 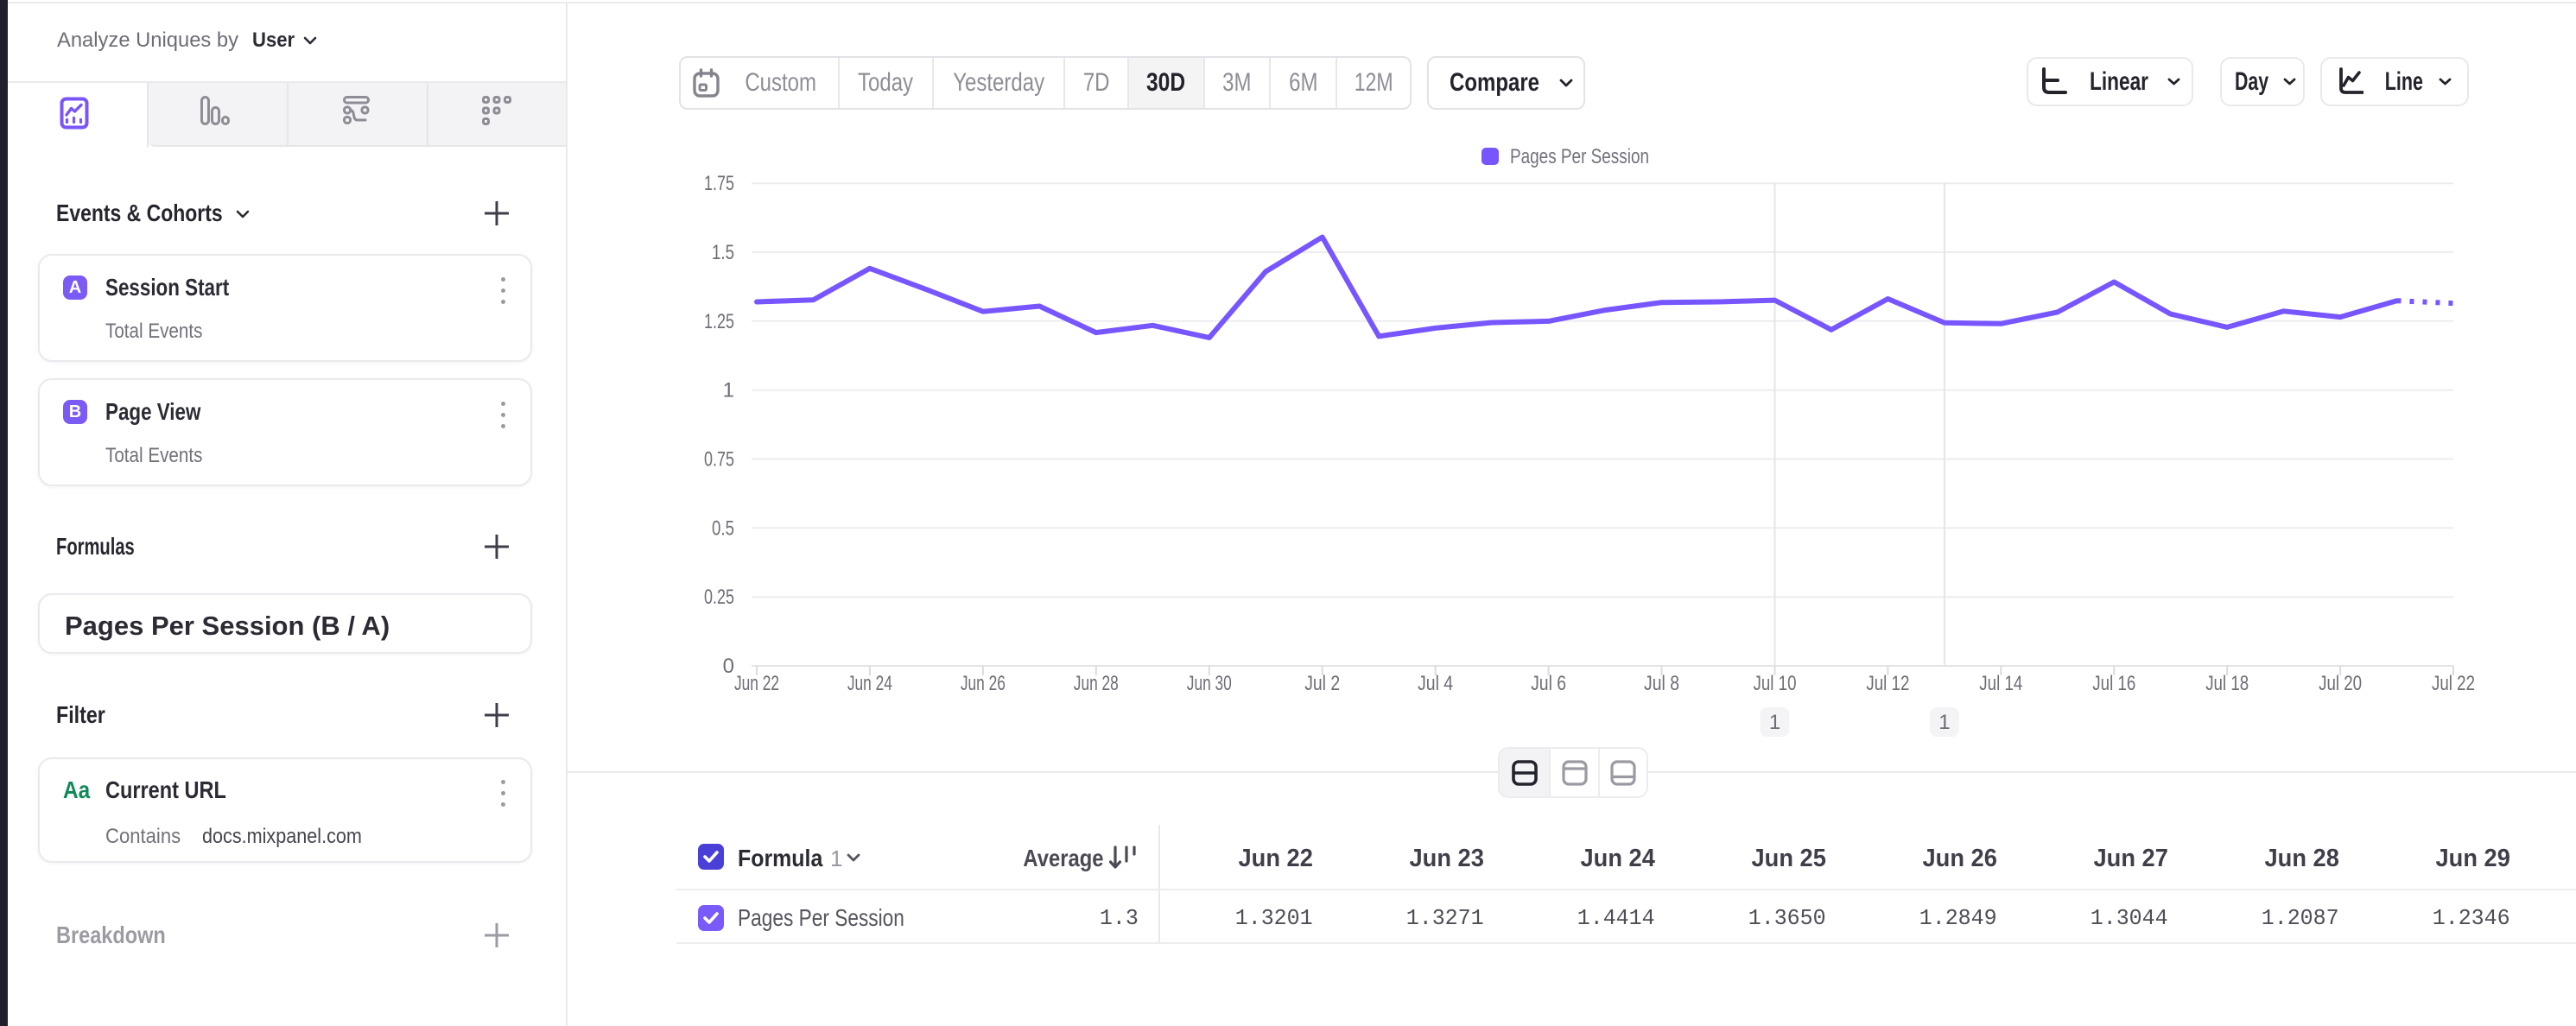 I want to click on svg-text: Jul 16, so click(x=2113, y=683).